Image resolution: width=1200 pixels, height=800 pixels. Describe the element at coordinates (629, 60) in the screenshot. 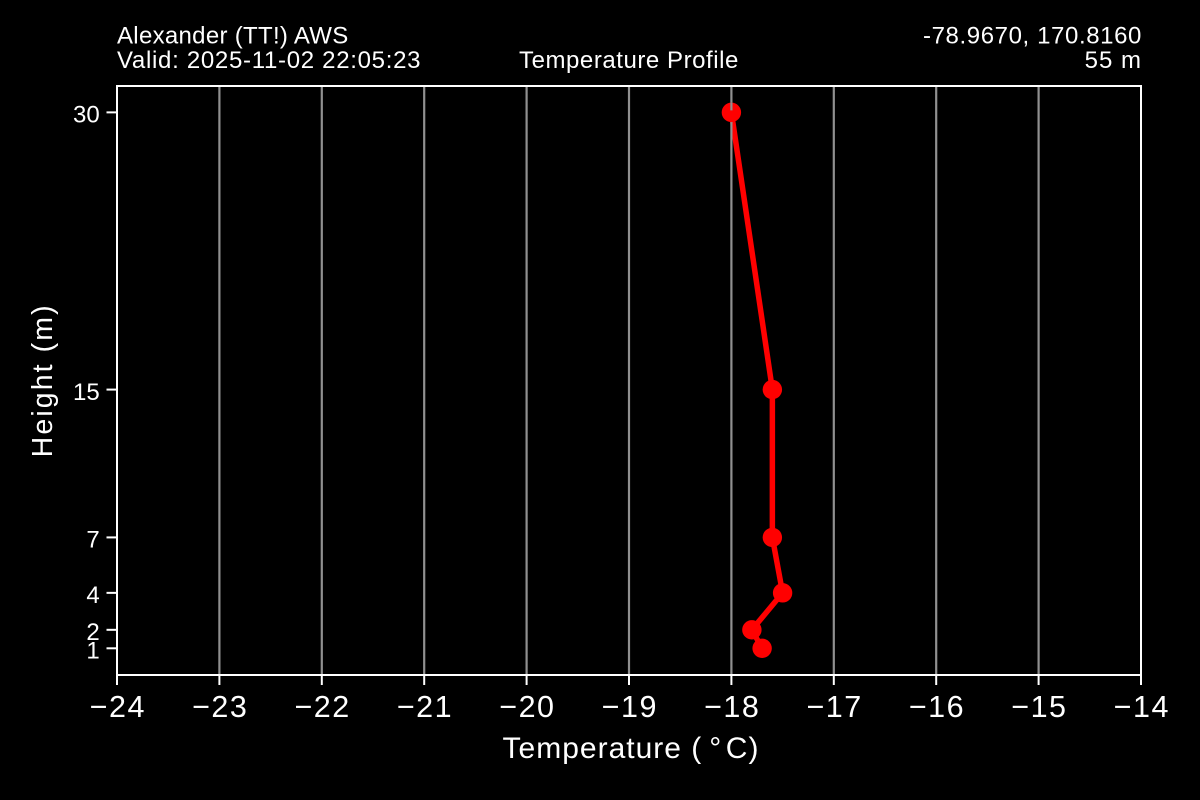

I see `svg-text: Temperature Profile` at that location.